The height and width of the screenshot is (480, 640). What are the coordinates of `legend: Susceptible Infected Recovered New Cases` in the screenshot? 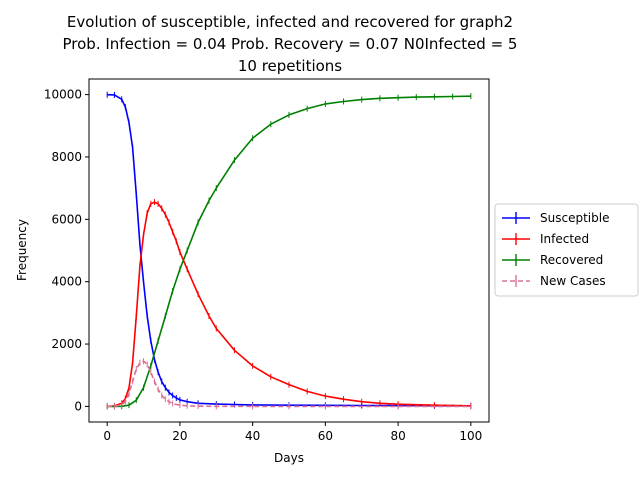 It's located at (566, 250).